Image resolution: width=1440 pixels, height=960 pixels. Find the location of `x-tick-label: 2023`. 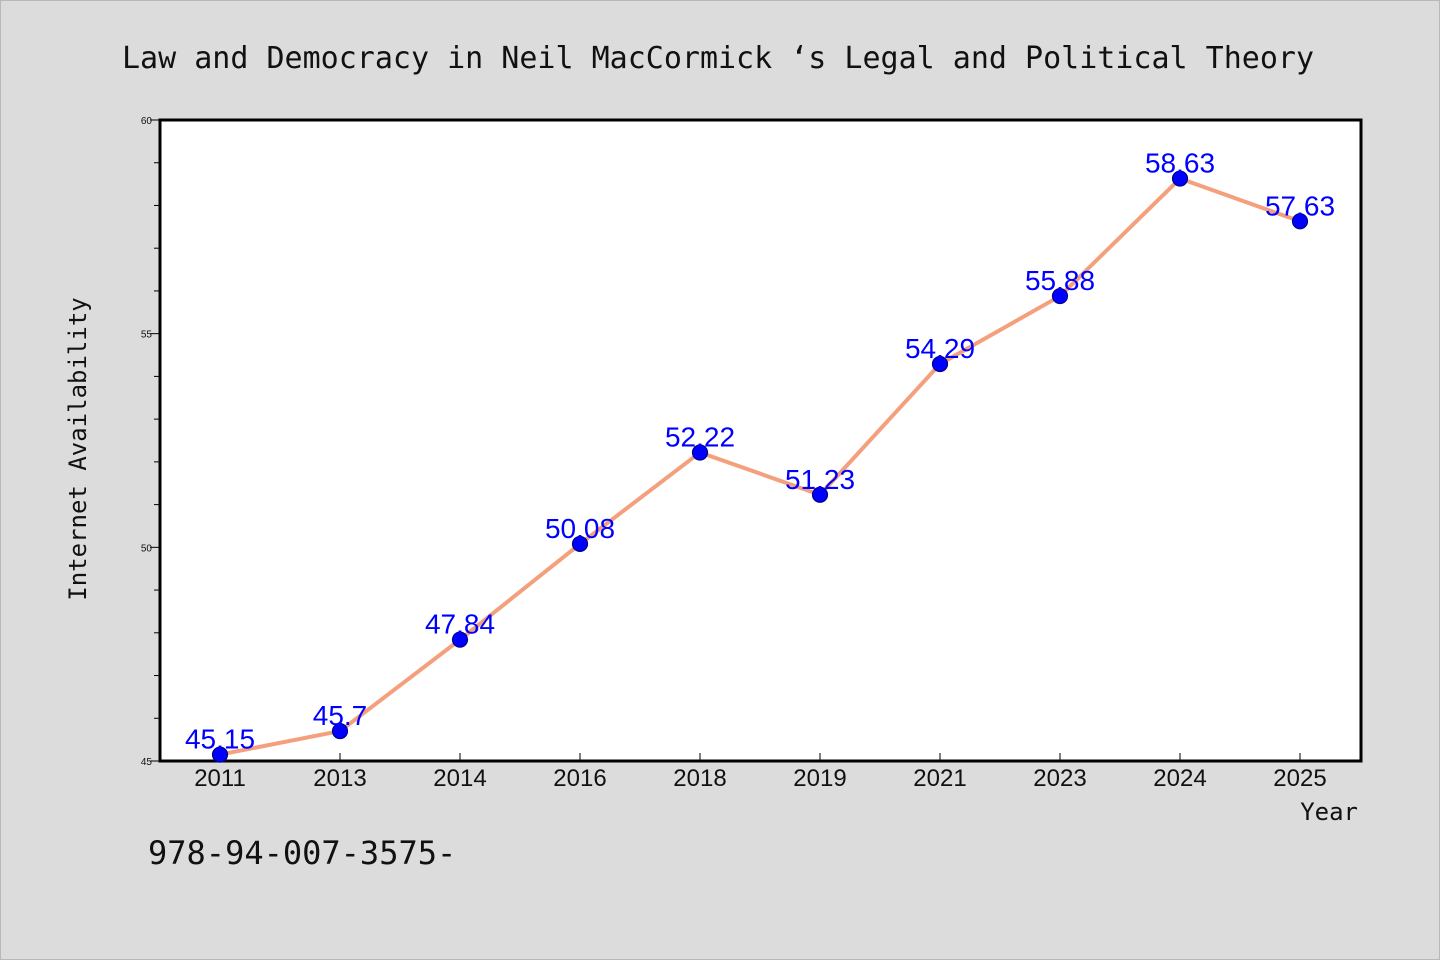

x-tick-label: 2023 is located at coordinates (1059, 778).